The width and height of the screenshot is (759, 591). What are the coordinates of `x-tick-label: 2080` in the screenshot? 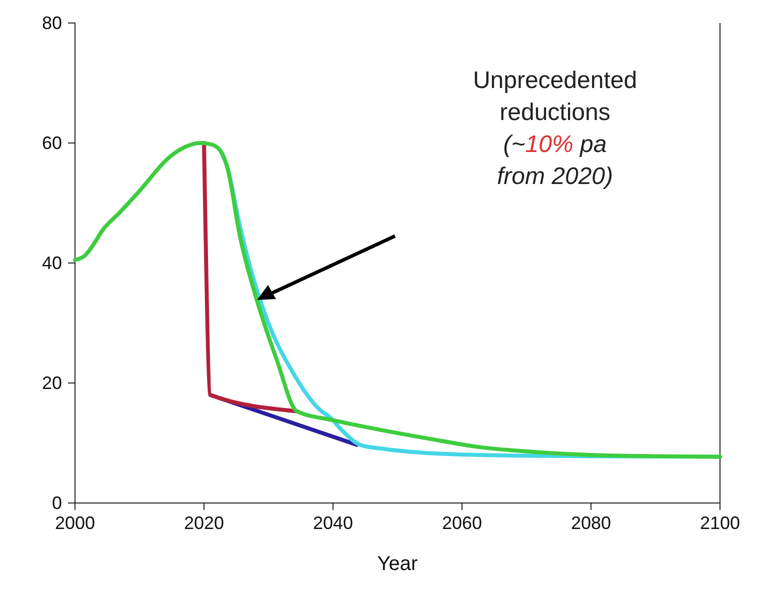 It's located at (591, 522).